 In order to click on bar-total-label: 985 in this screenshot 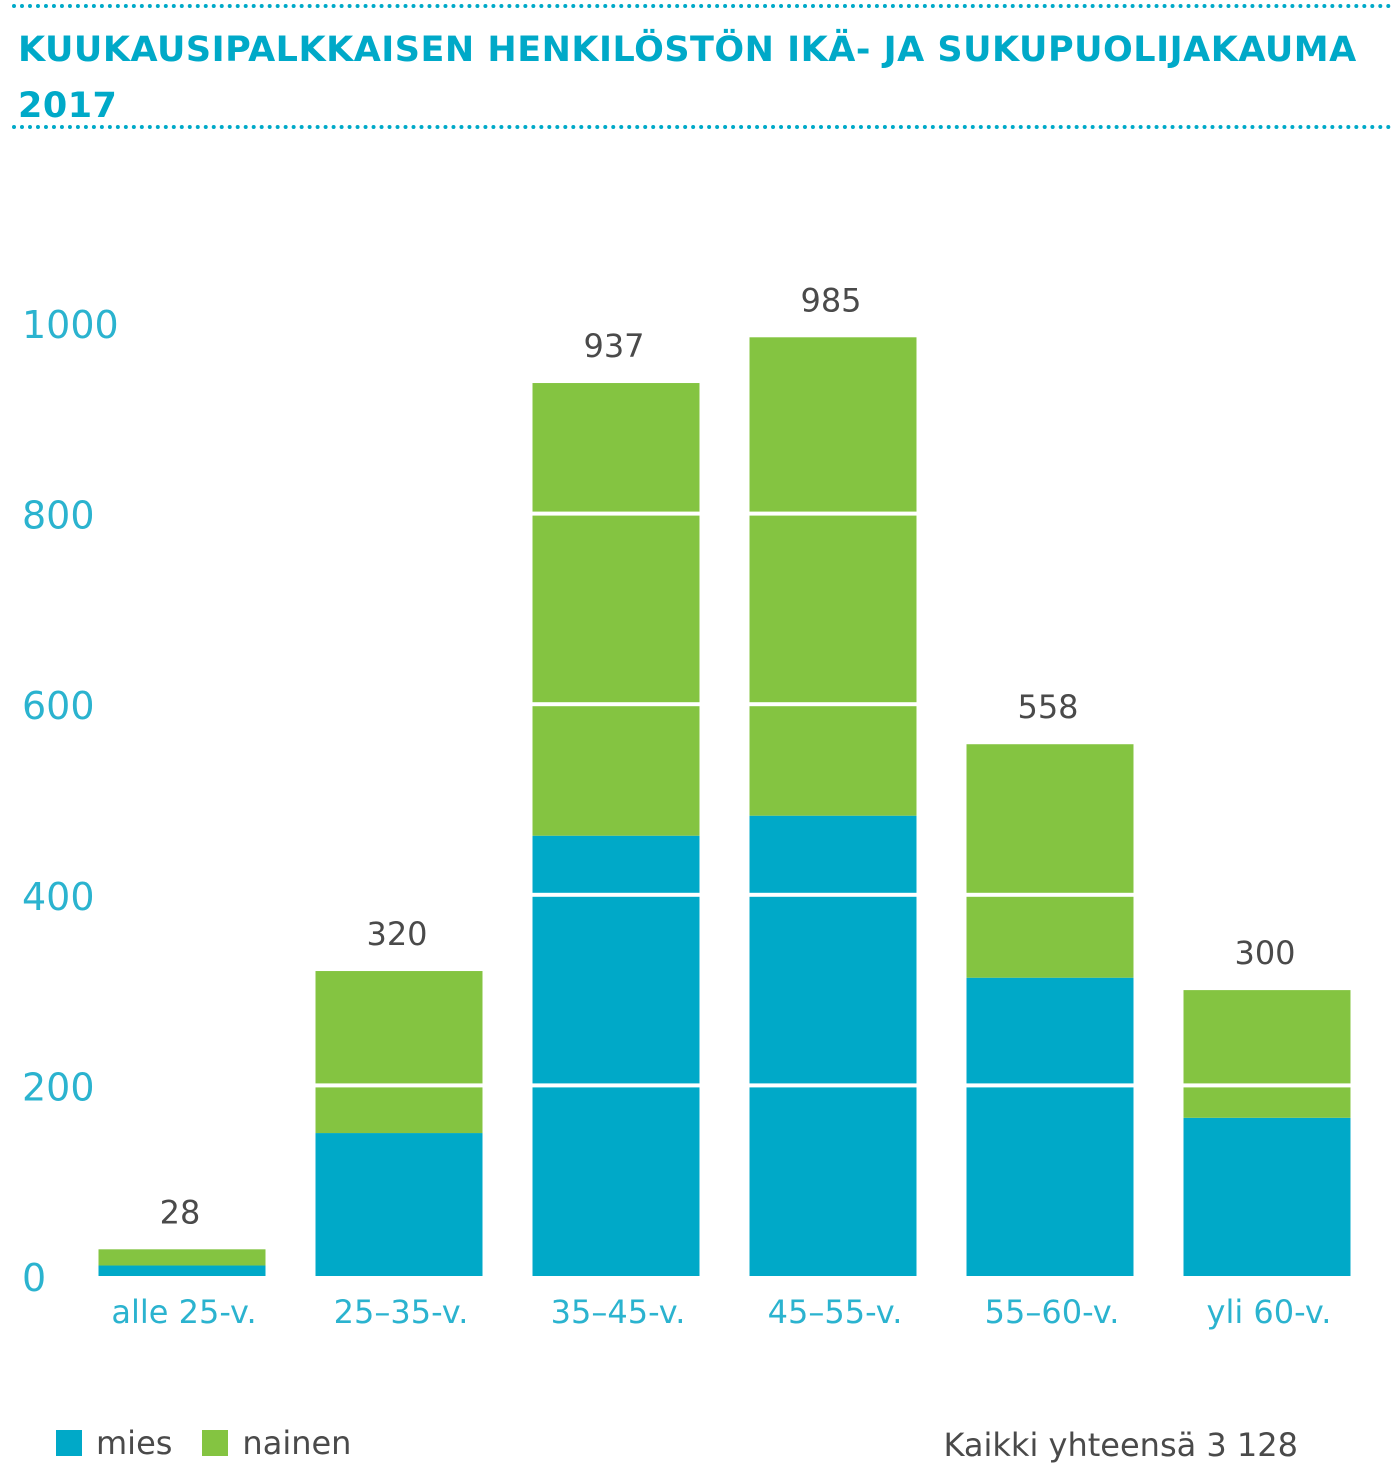, I will do `click(830, 300)`.